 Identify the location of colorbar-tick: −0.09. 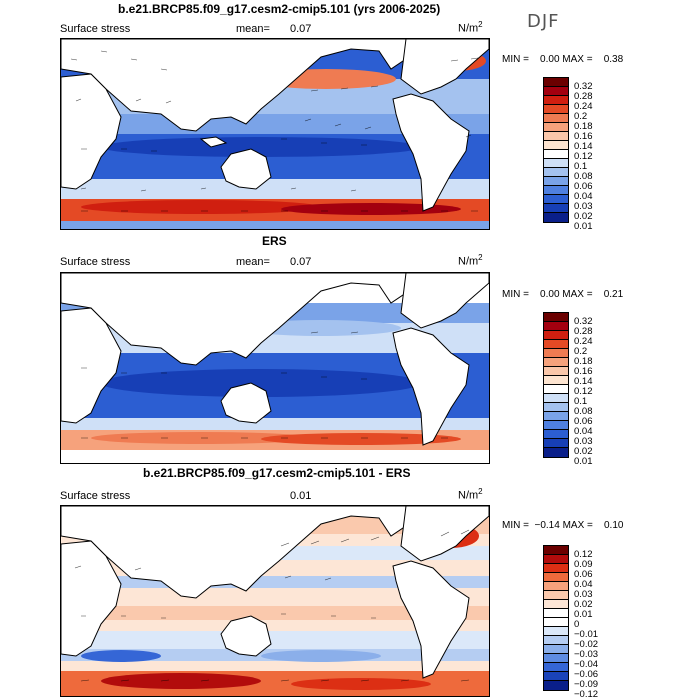
(586, 684).